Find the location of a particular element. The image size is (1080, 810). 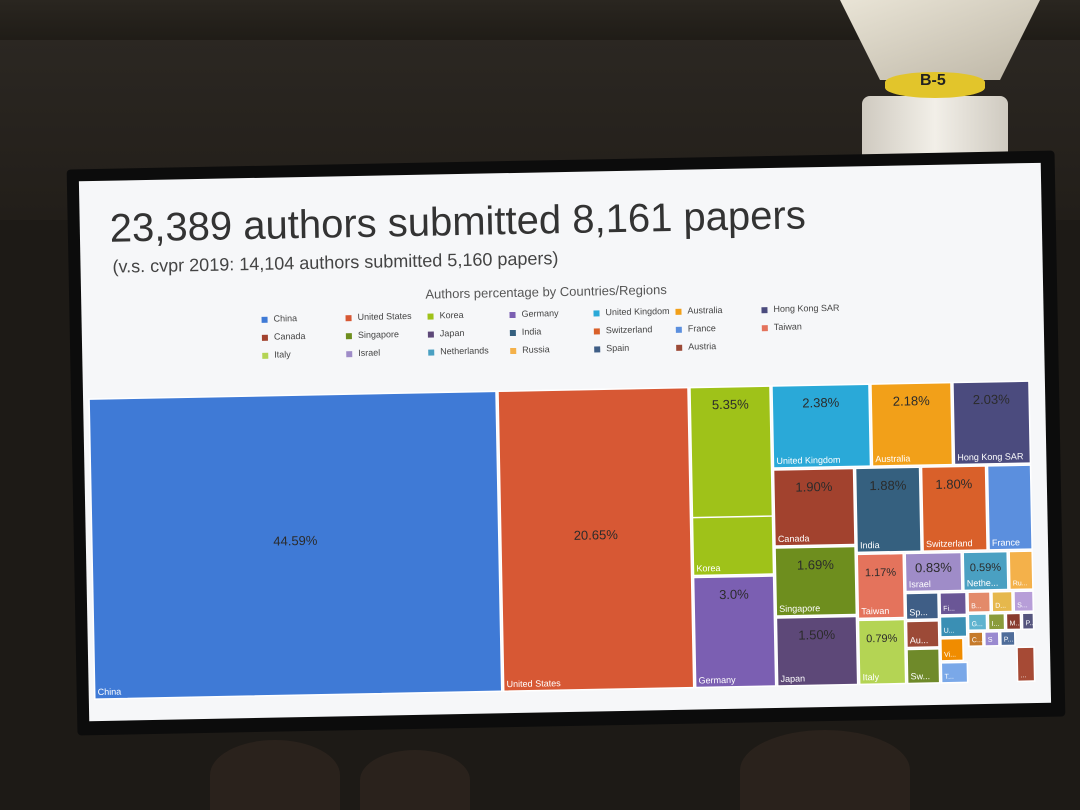

tile-value-label: 20.65% is located at coordinates (596, 535).